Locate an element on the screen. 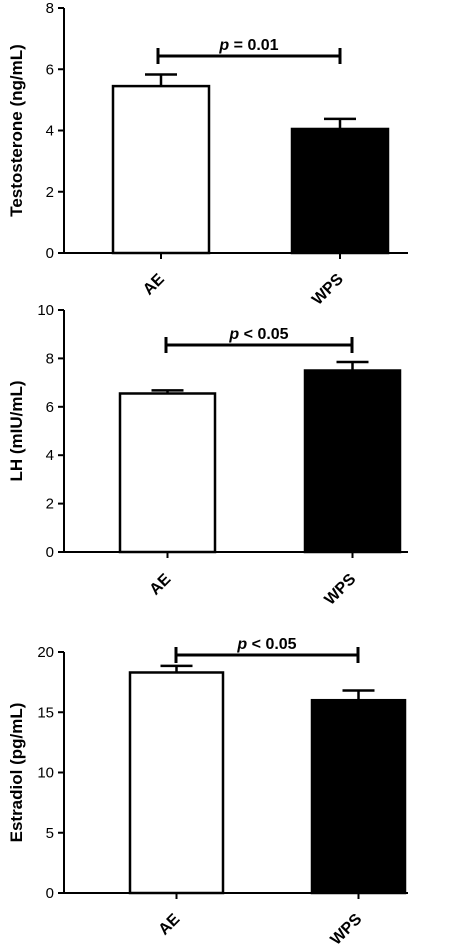 The height and width of the screenshot is (950, 454). y-axis-title: LH (mIU/mL) is located at coordinates (16, 430).